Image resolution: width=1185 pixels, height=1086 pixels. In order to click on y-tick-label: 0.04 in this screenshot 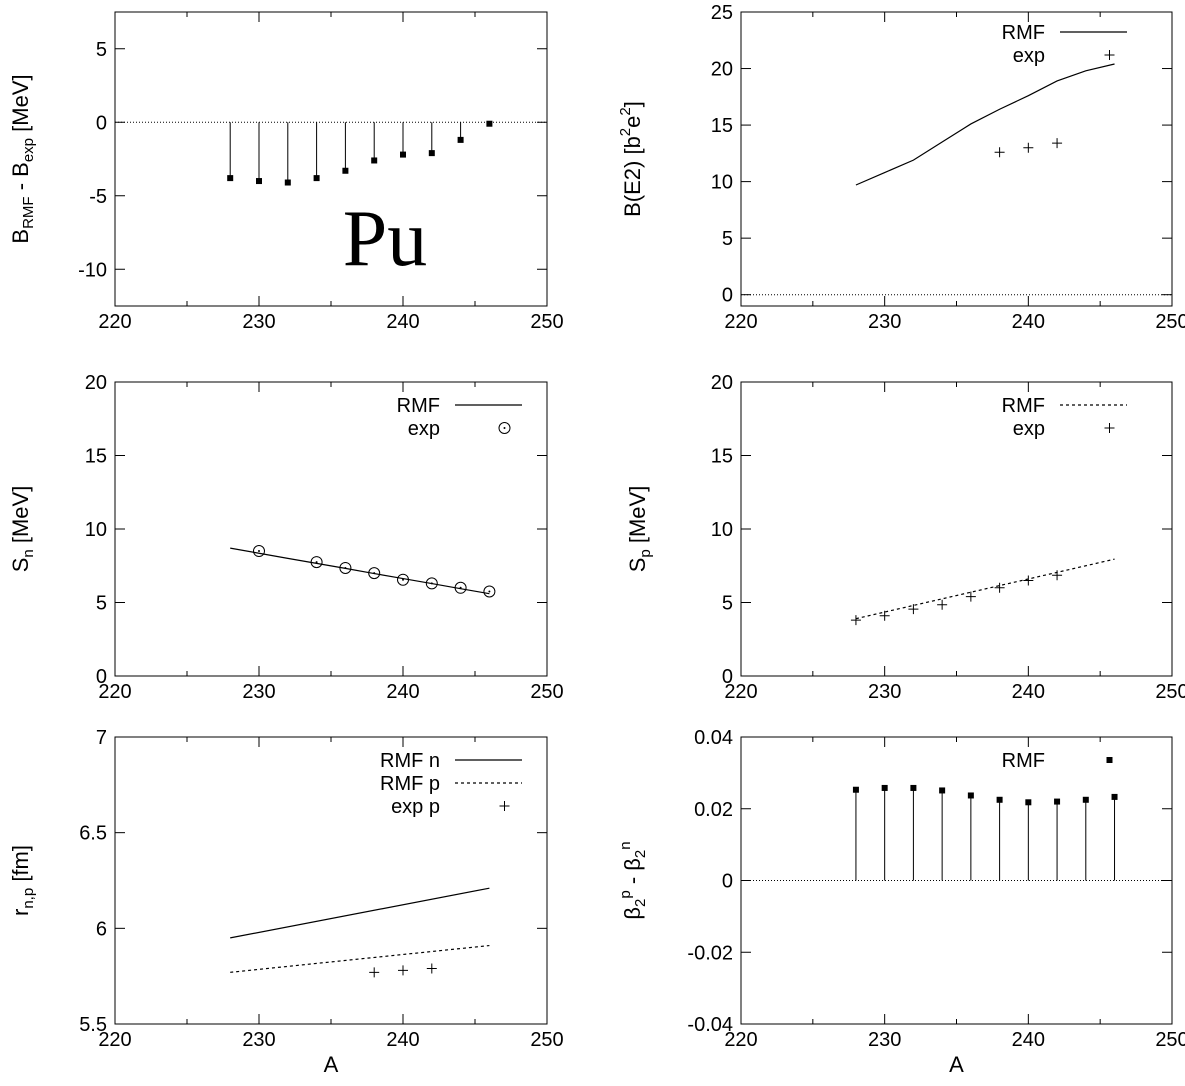, I will do `click(713, 738)`.